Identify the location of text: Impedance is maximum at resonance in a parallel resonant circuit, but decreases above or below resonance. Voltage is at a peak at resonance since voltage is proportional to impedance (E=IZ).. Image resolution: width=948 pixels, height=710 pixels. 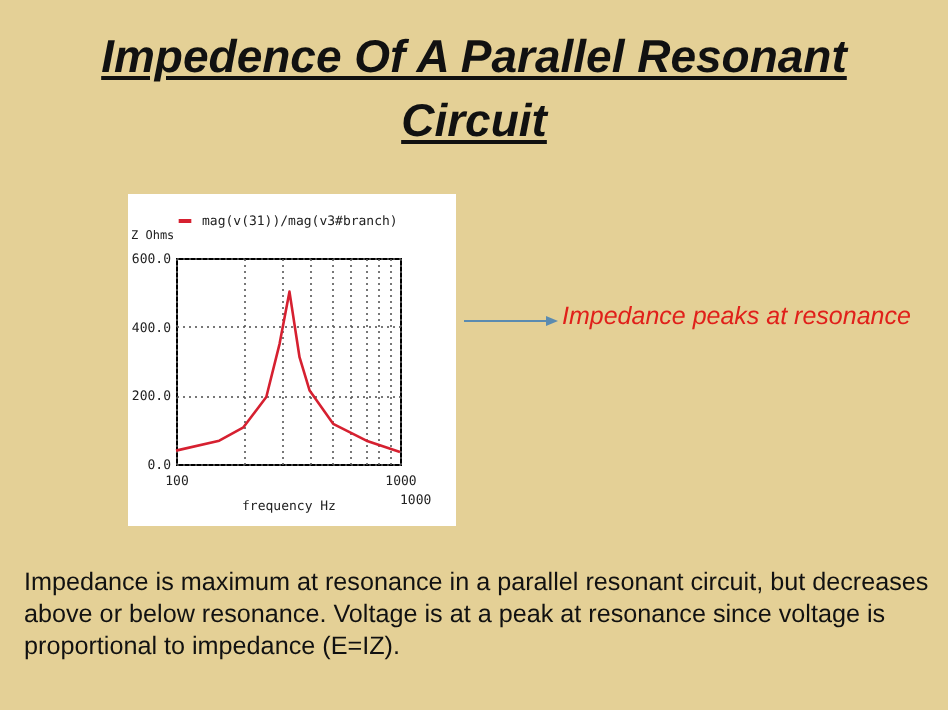
(477, 614).